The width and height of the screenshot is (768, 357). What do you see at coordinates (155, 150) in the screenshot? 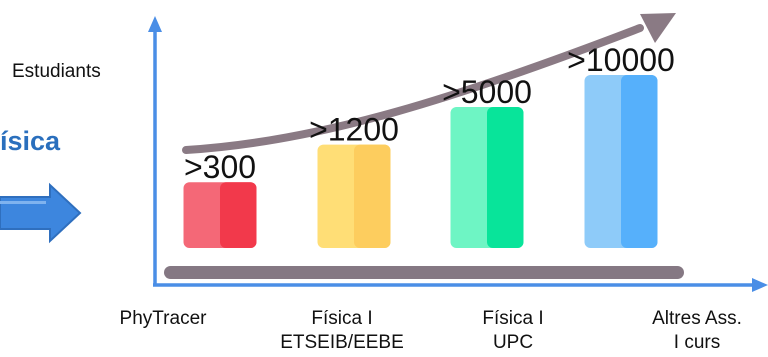
I see `y-axis` at bounding box center [155, 150].